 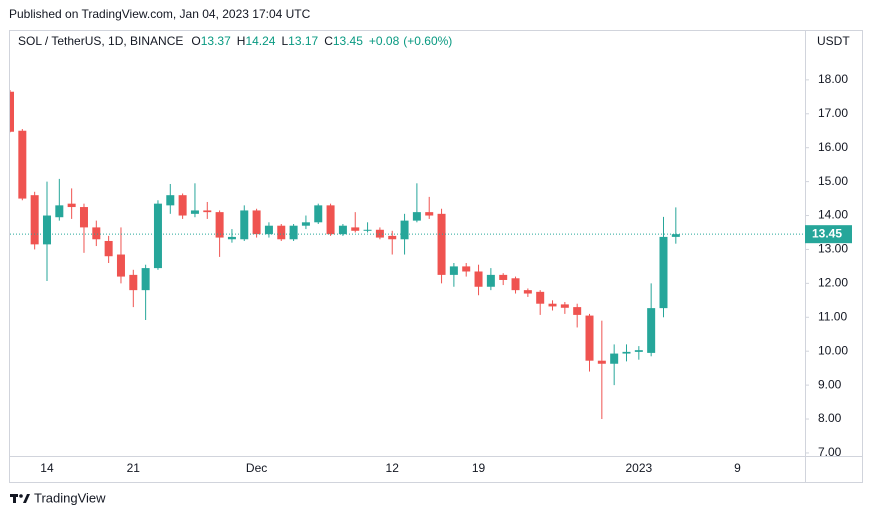 I want to click on y-tick-label: 11.00, so click(x=832, y=316).